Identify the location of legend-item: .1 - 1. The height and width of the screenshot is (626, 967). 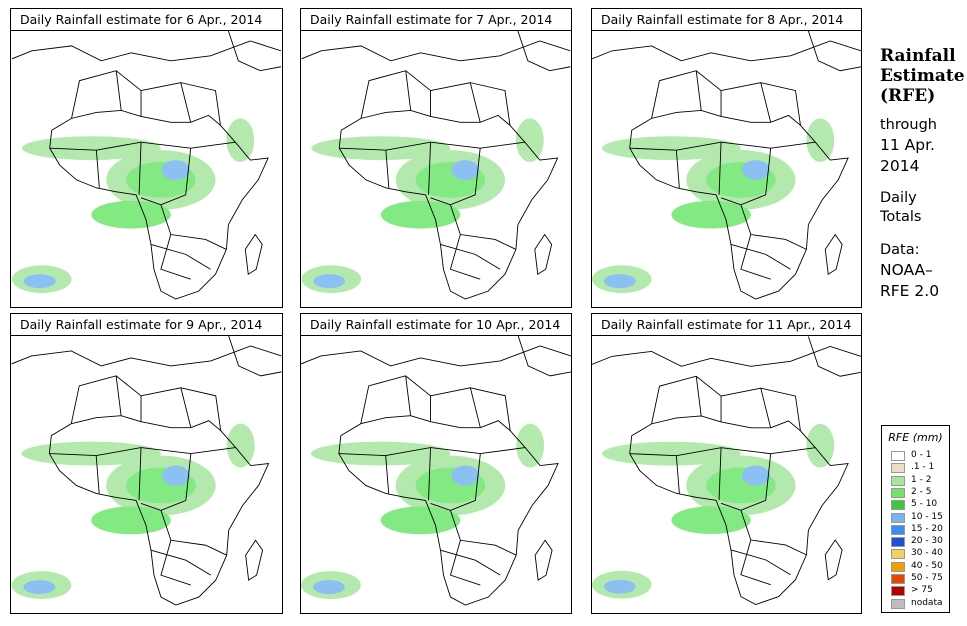
(921, 468).